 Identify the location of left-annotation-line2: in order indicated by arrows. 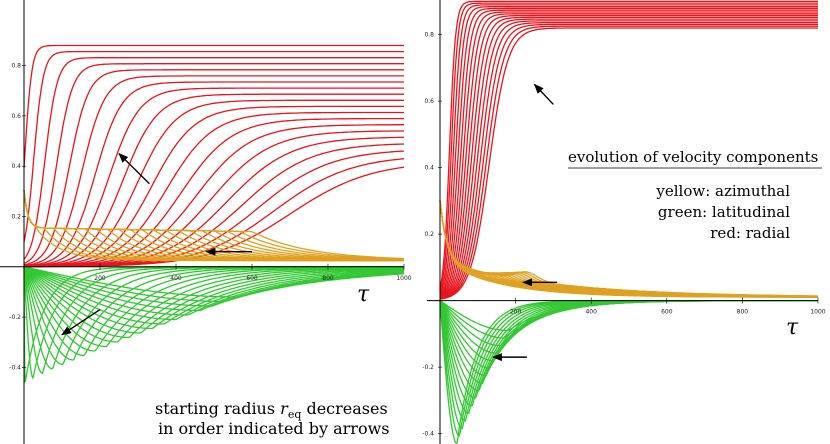
(273, 428).